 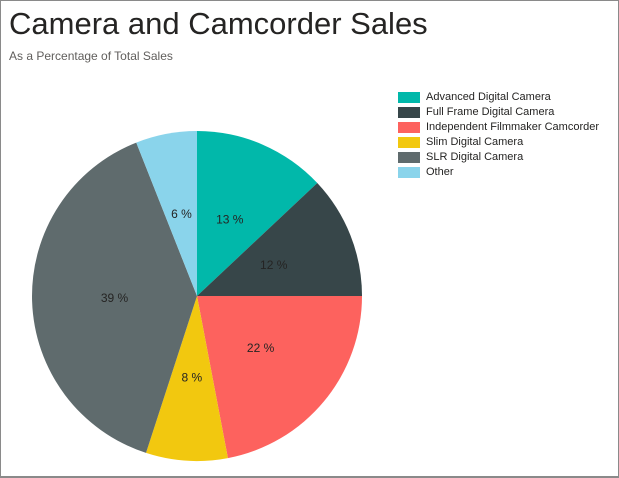 What do you see at coordinates (191, 377) in the screenshot?
I see `slice-label: 8 %` at bounding box center [191, 377].